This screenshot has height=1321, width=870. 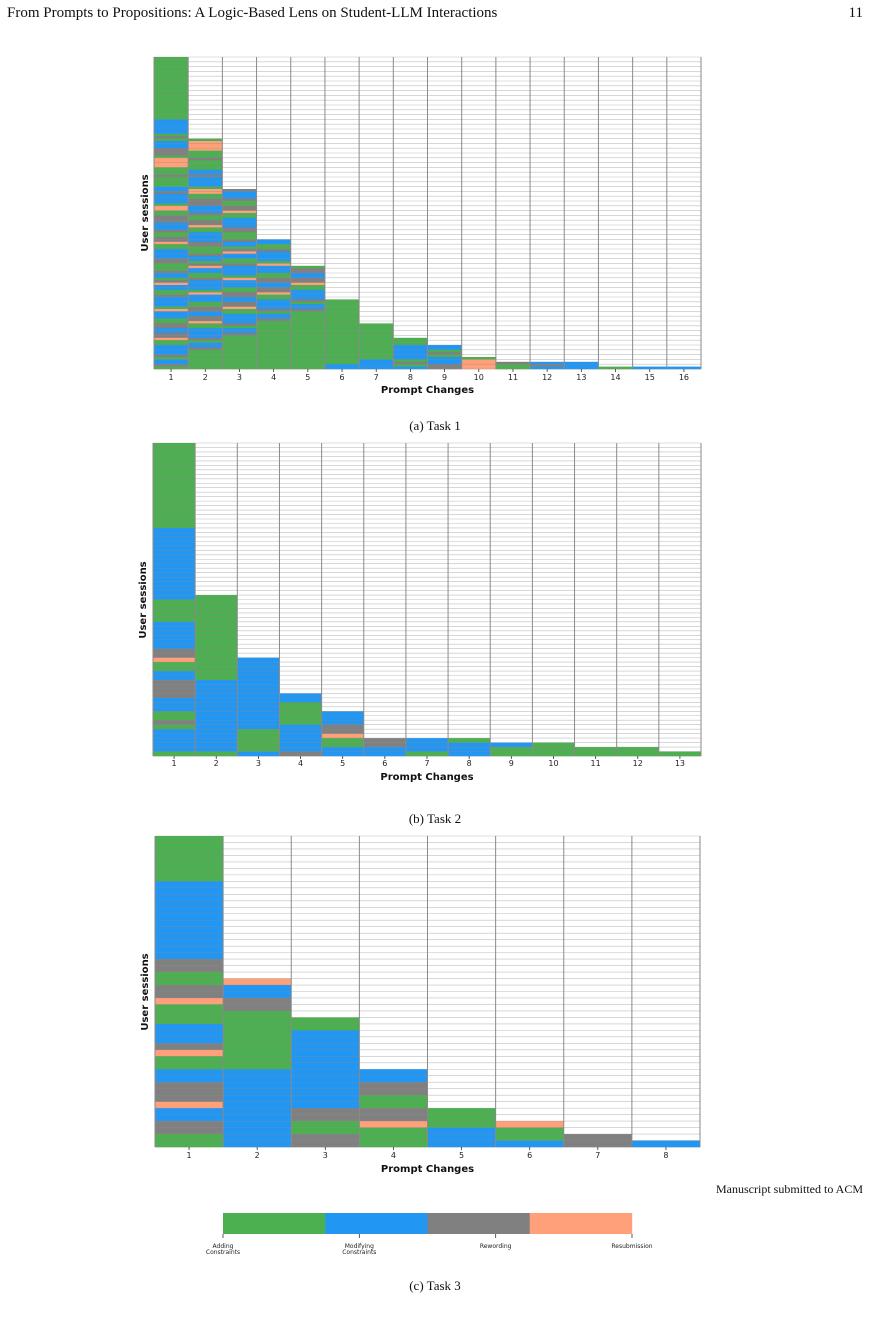 What do you see at coordinates (513, 377) in the screenshot?
I see `x-tick-label: 11` at bounding box center [513, 377].